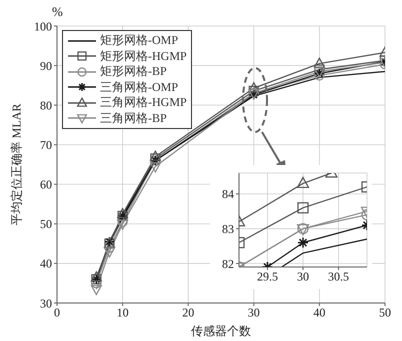 Image resolution: width=402 pixels, height=341 pixels. Describe the element at coordinates (139, 87) in the screenshot. I see `legend-label: 三角网格-OMP` at that location.